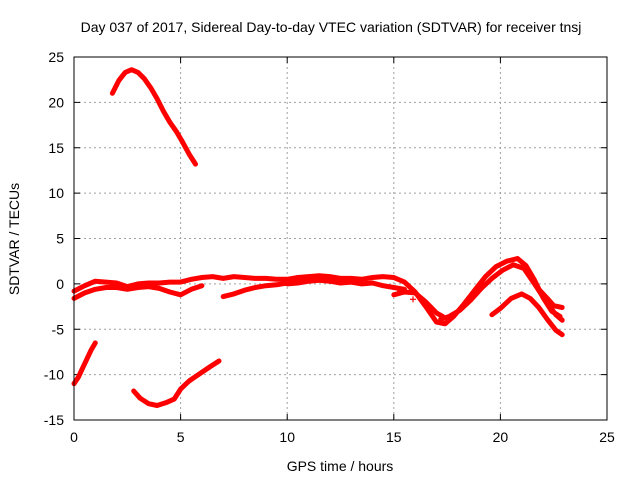  Describe the element at coordinates (138, 292) in the screenshot. I see `series-lower-band` at that location.